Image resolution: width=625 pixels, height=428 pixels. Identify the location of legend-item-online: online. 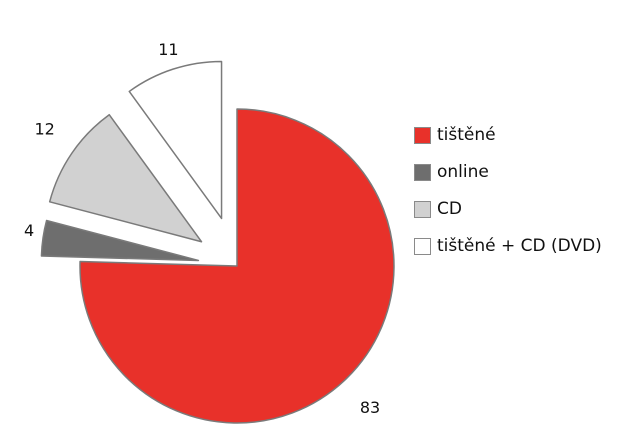
(508, 172).